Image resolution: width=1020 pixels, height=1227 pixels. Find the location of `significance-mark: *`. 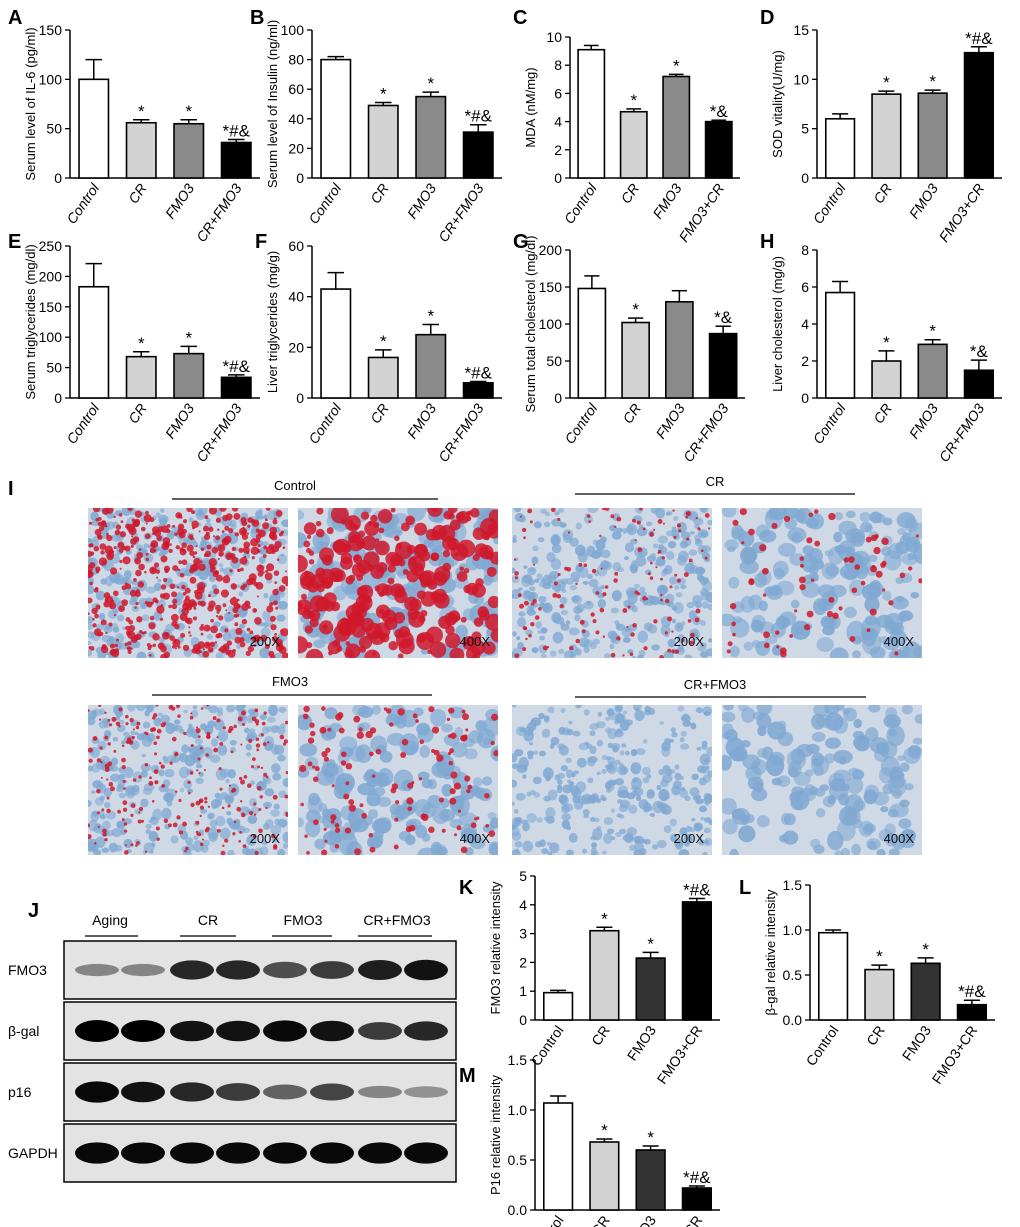

significance-mark: * is located at coordinates (188, 337).